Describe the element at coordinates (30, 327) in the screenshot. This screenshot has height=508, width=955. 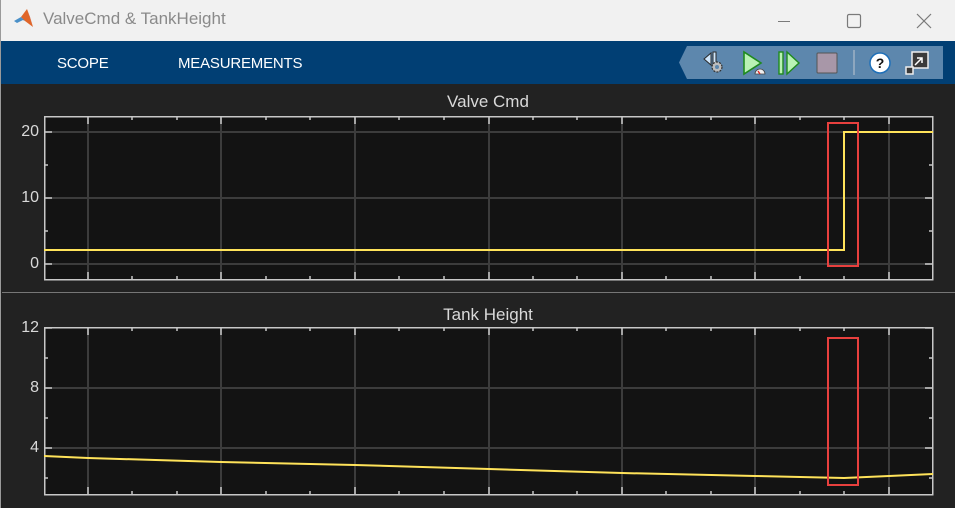
I see `ytick-label: 12` at that location.